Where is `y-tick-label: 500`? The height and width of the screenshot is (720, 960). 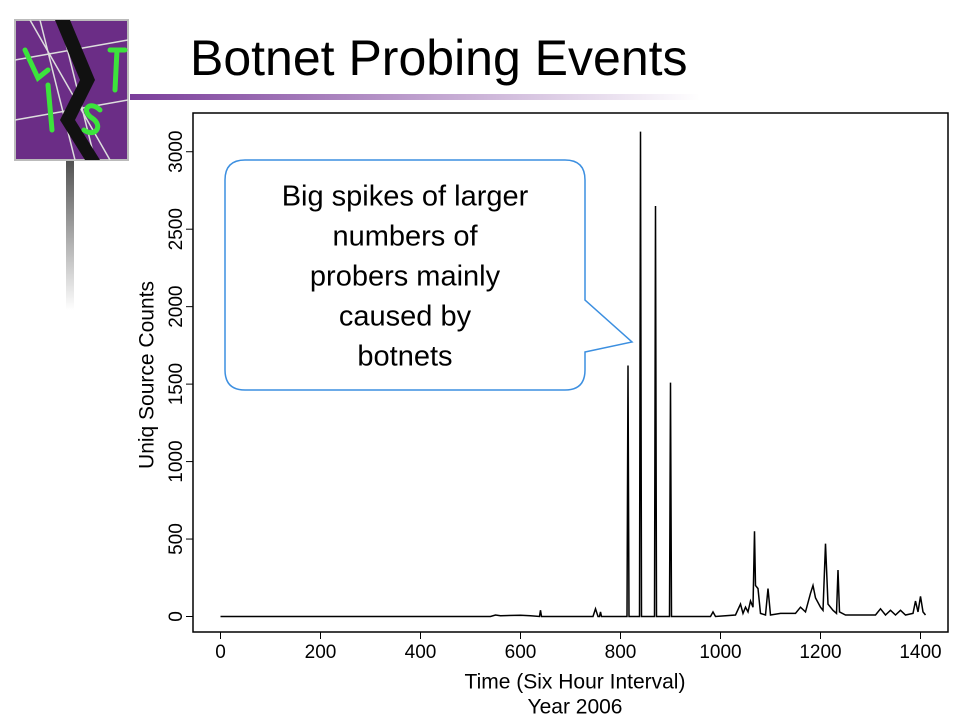 y-tick-label: 500 is located at coordinates (176, 539).